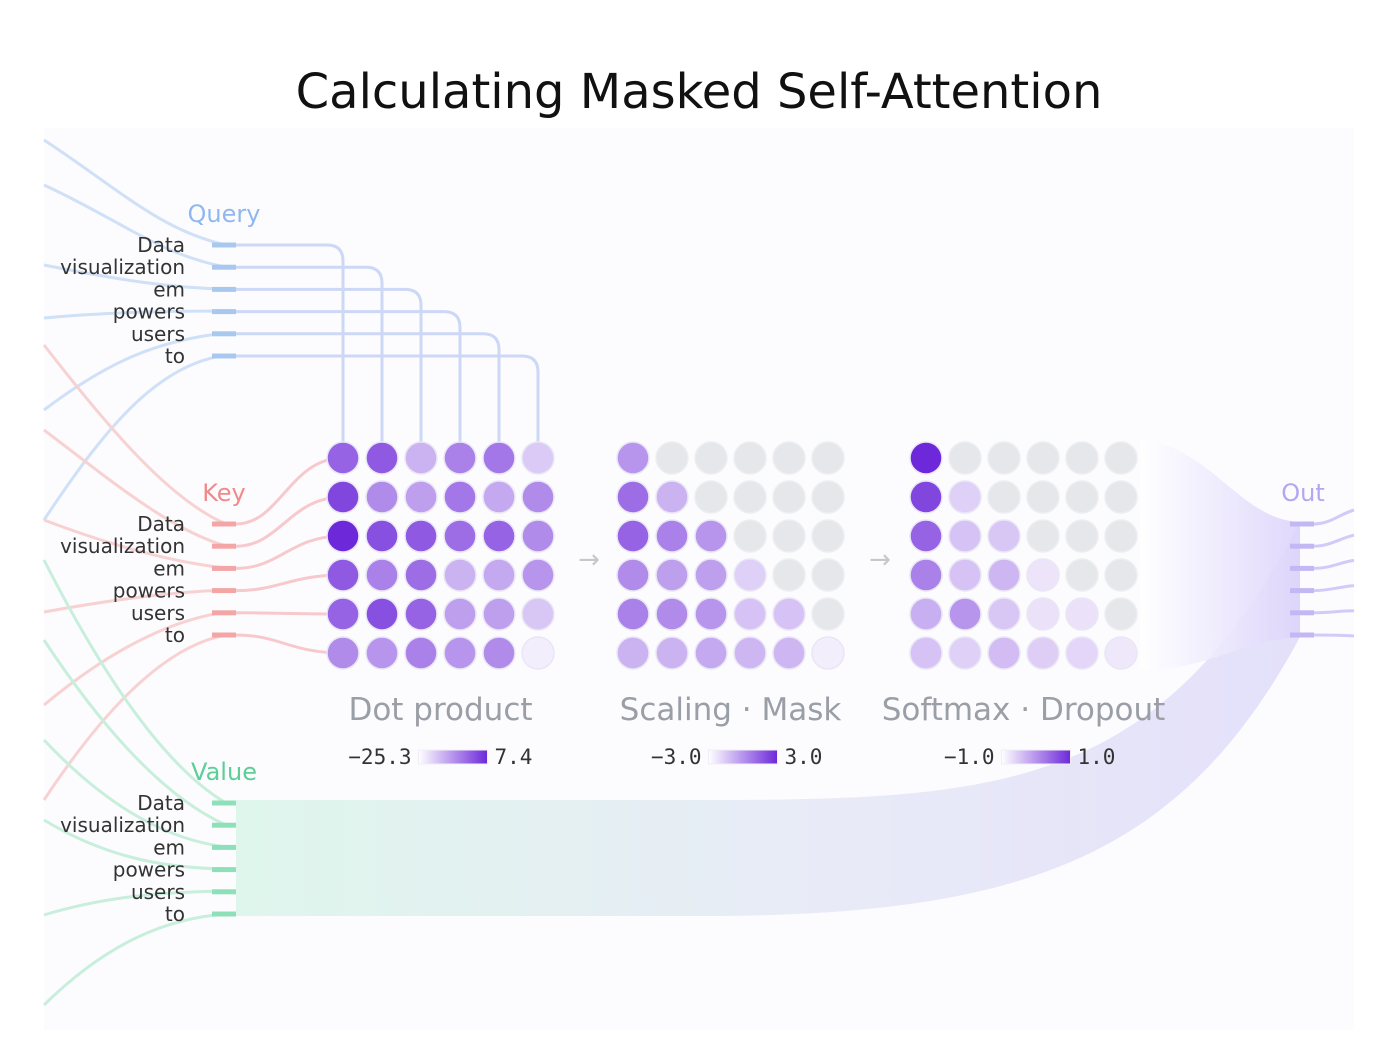 The height and width of the screenshot is (1046, 1398). I want to click on legend-max: 7.4, so click(514, 757).